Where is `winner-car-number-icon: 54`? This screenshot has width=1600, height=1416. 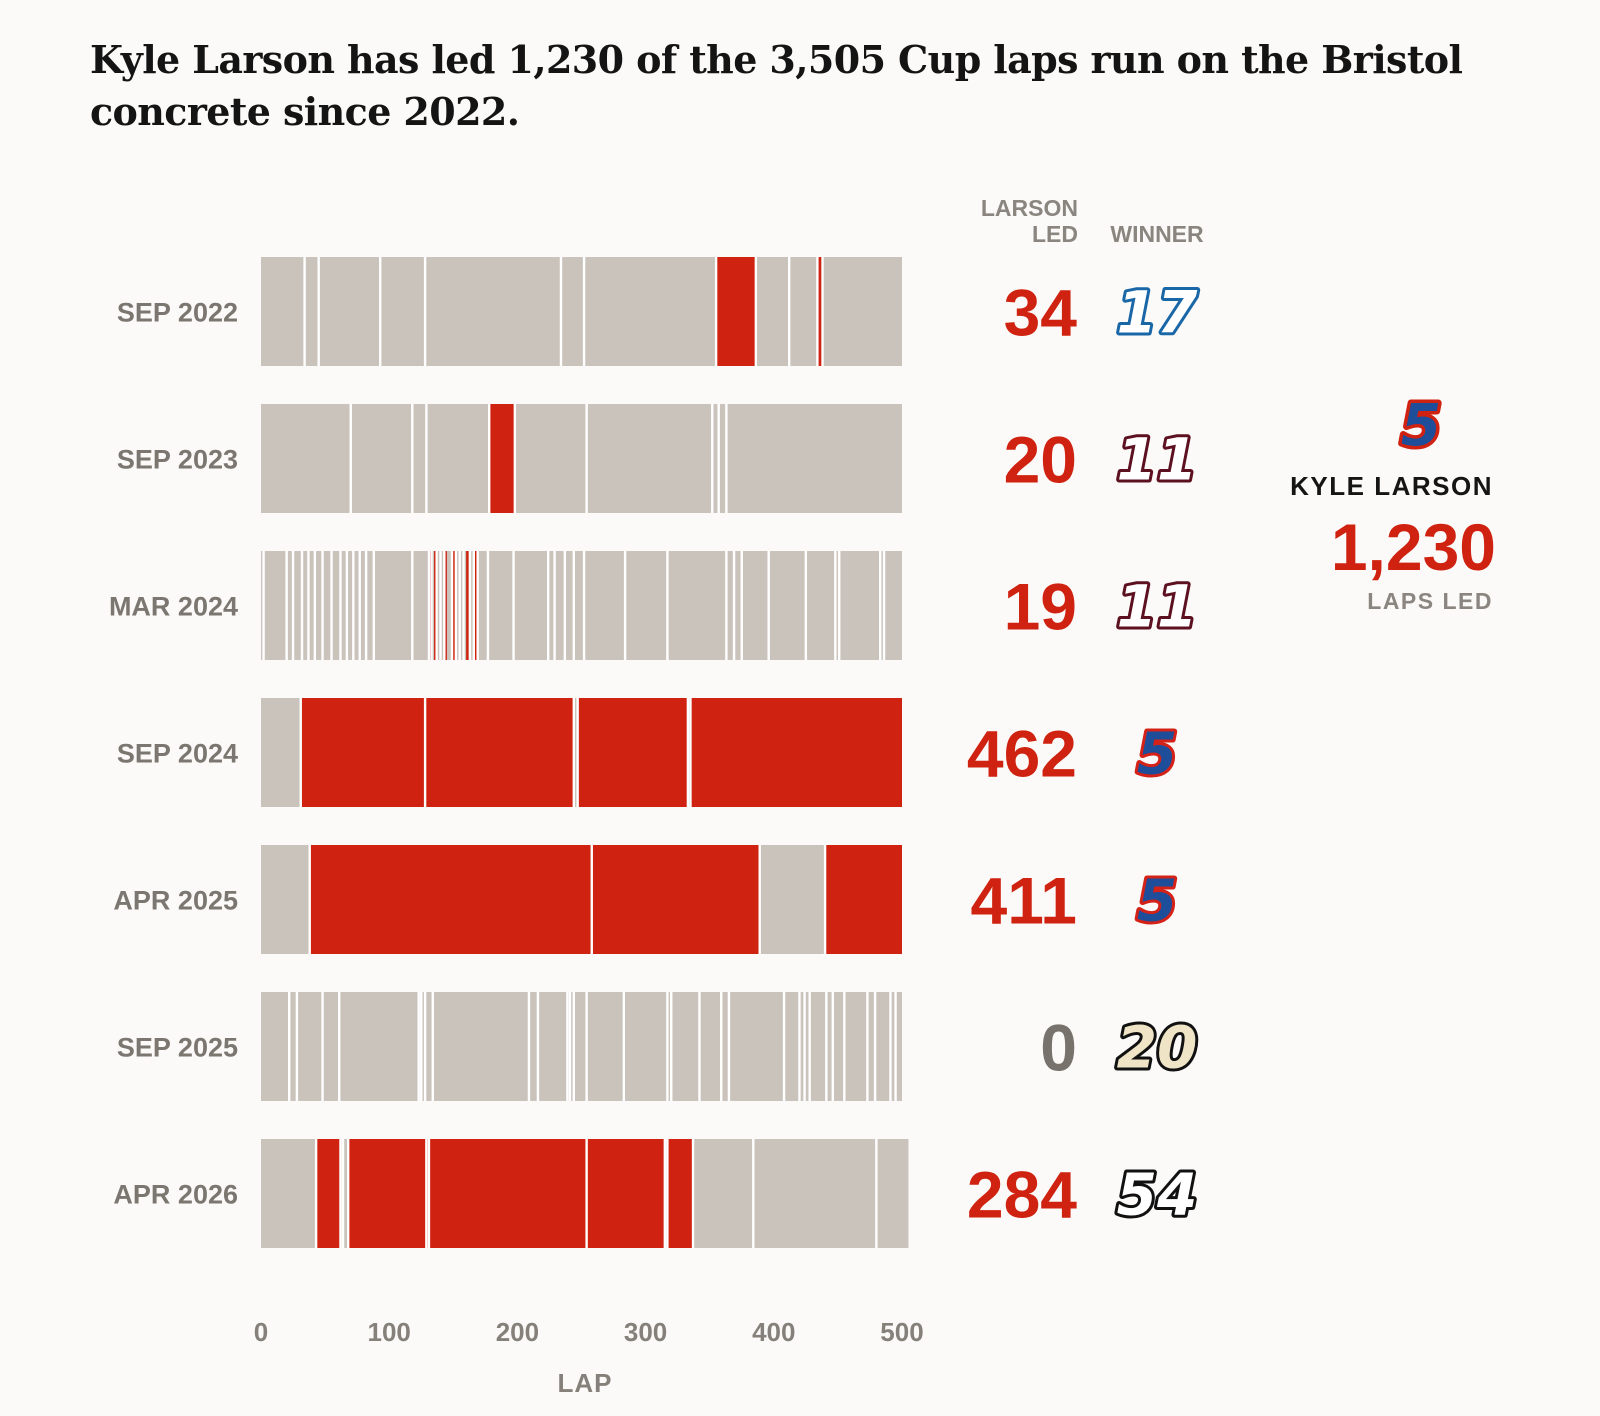 winner-car-number-icon: 54 is located at coordinates (1157, 1195).